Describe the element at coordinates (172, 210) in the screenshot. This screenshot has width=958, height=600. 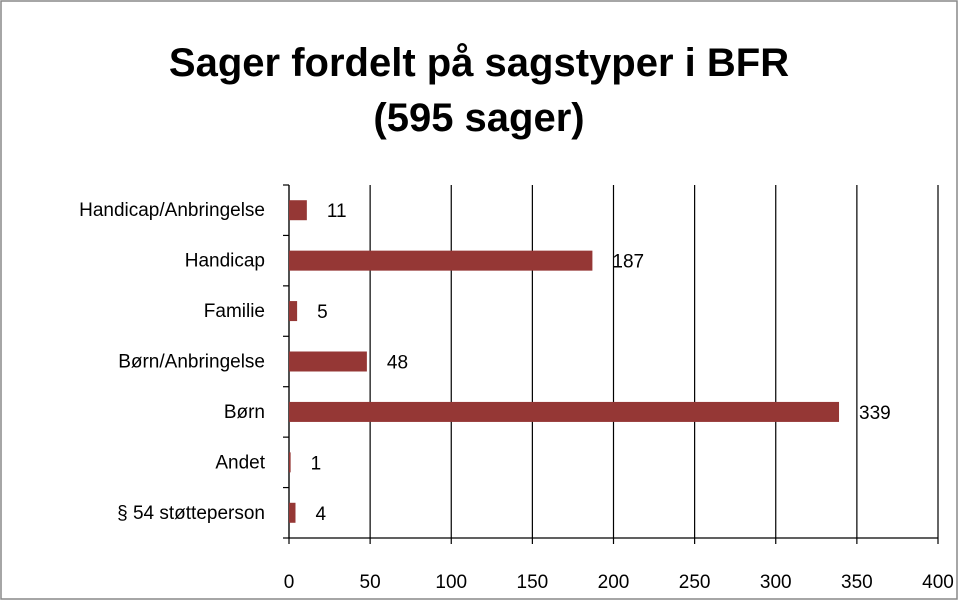
I see `y-tick-label: Handicap/Anbringelse` at that location.